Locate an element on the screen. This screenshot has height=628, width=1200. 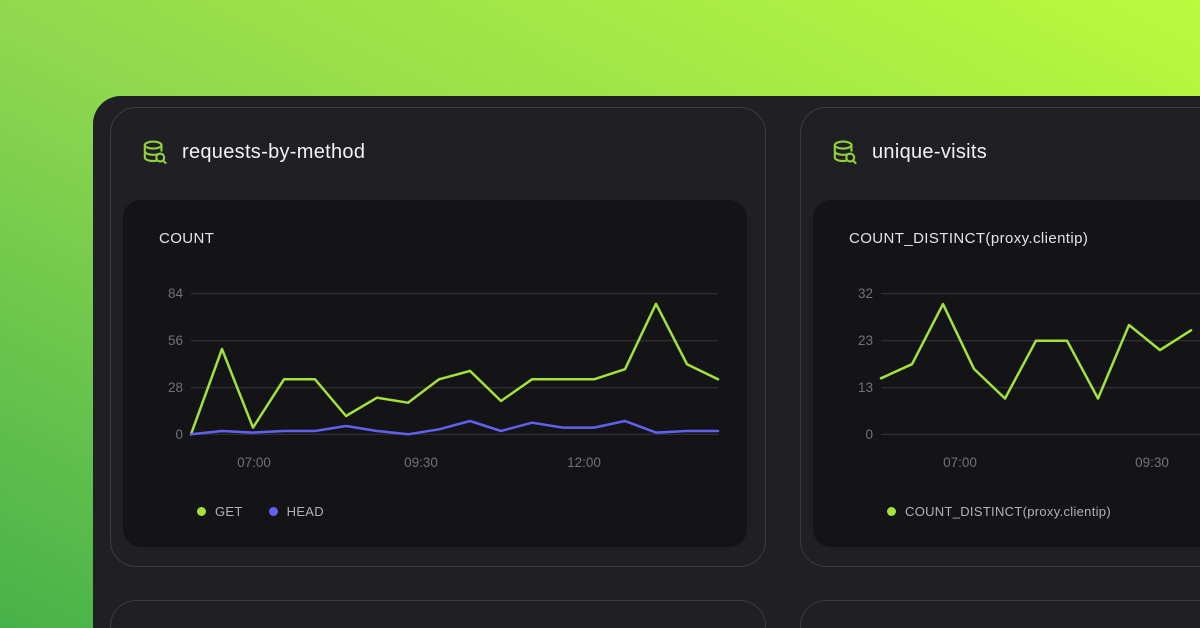
series-line-head is located at coordinates (454, 427).